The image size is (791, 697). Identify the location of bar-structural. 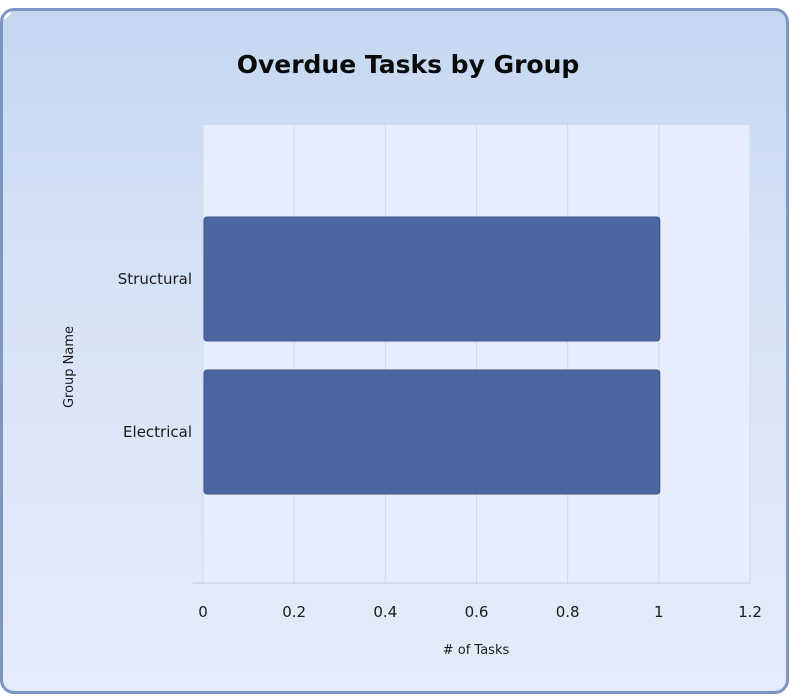
(432, 279).